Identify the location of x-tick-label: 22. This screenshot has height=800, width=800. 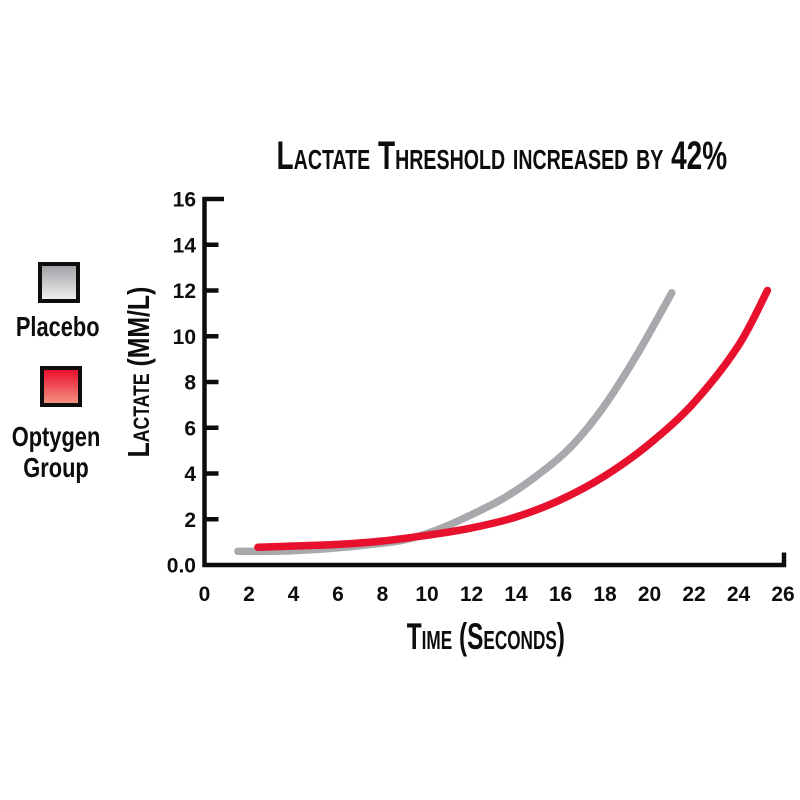
(693, 594).